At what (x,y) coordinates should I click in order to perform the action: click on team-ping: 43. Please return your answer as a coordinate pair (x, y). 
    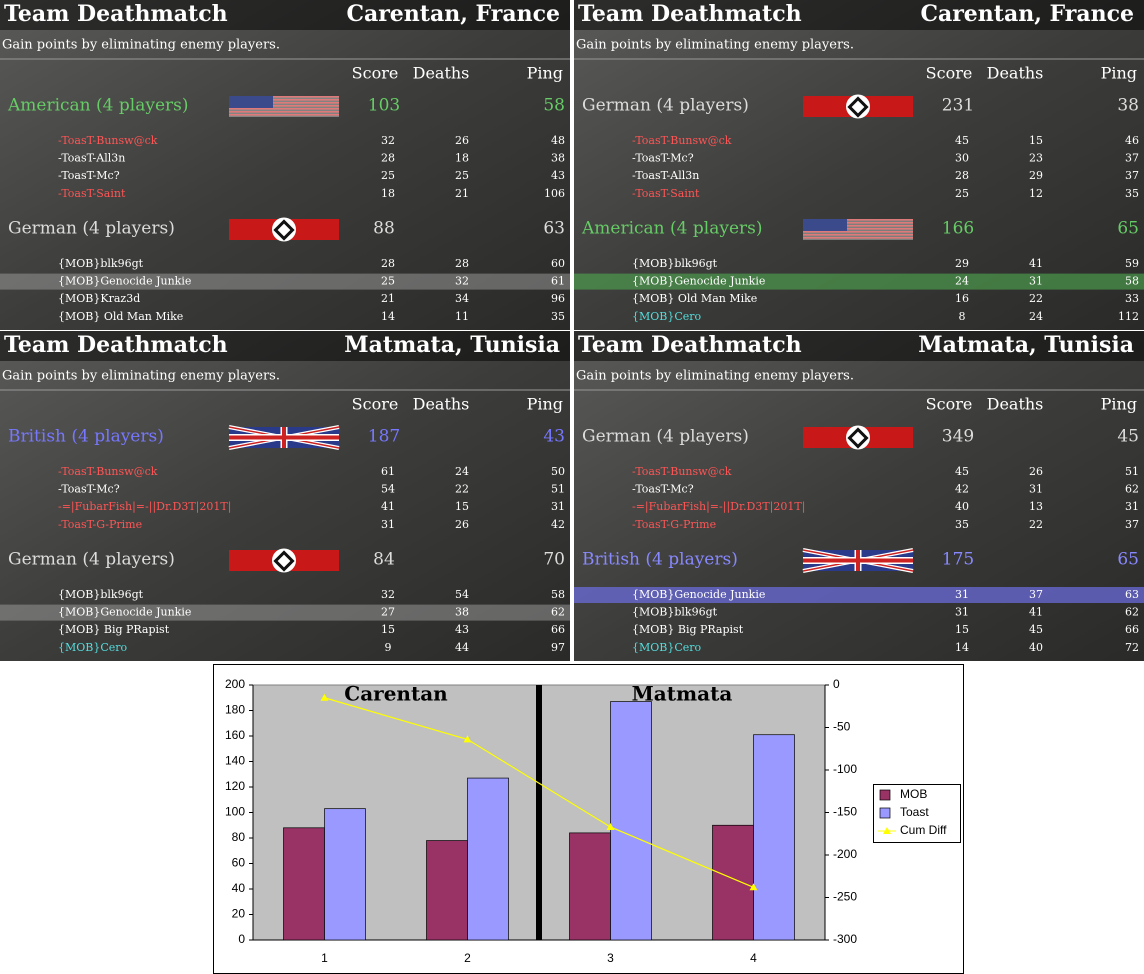
    Looking at the image, I should click on (554, 437).